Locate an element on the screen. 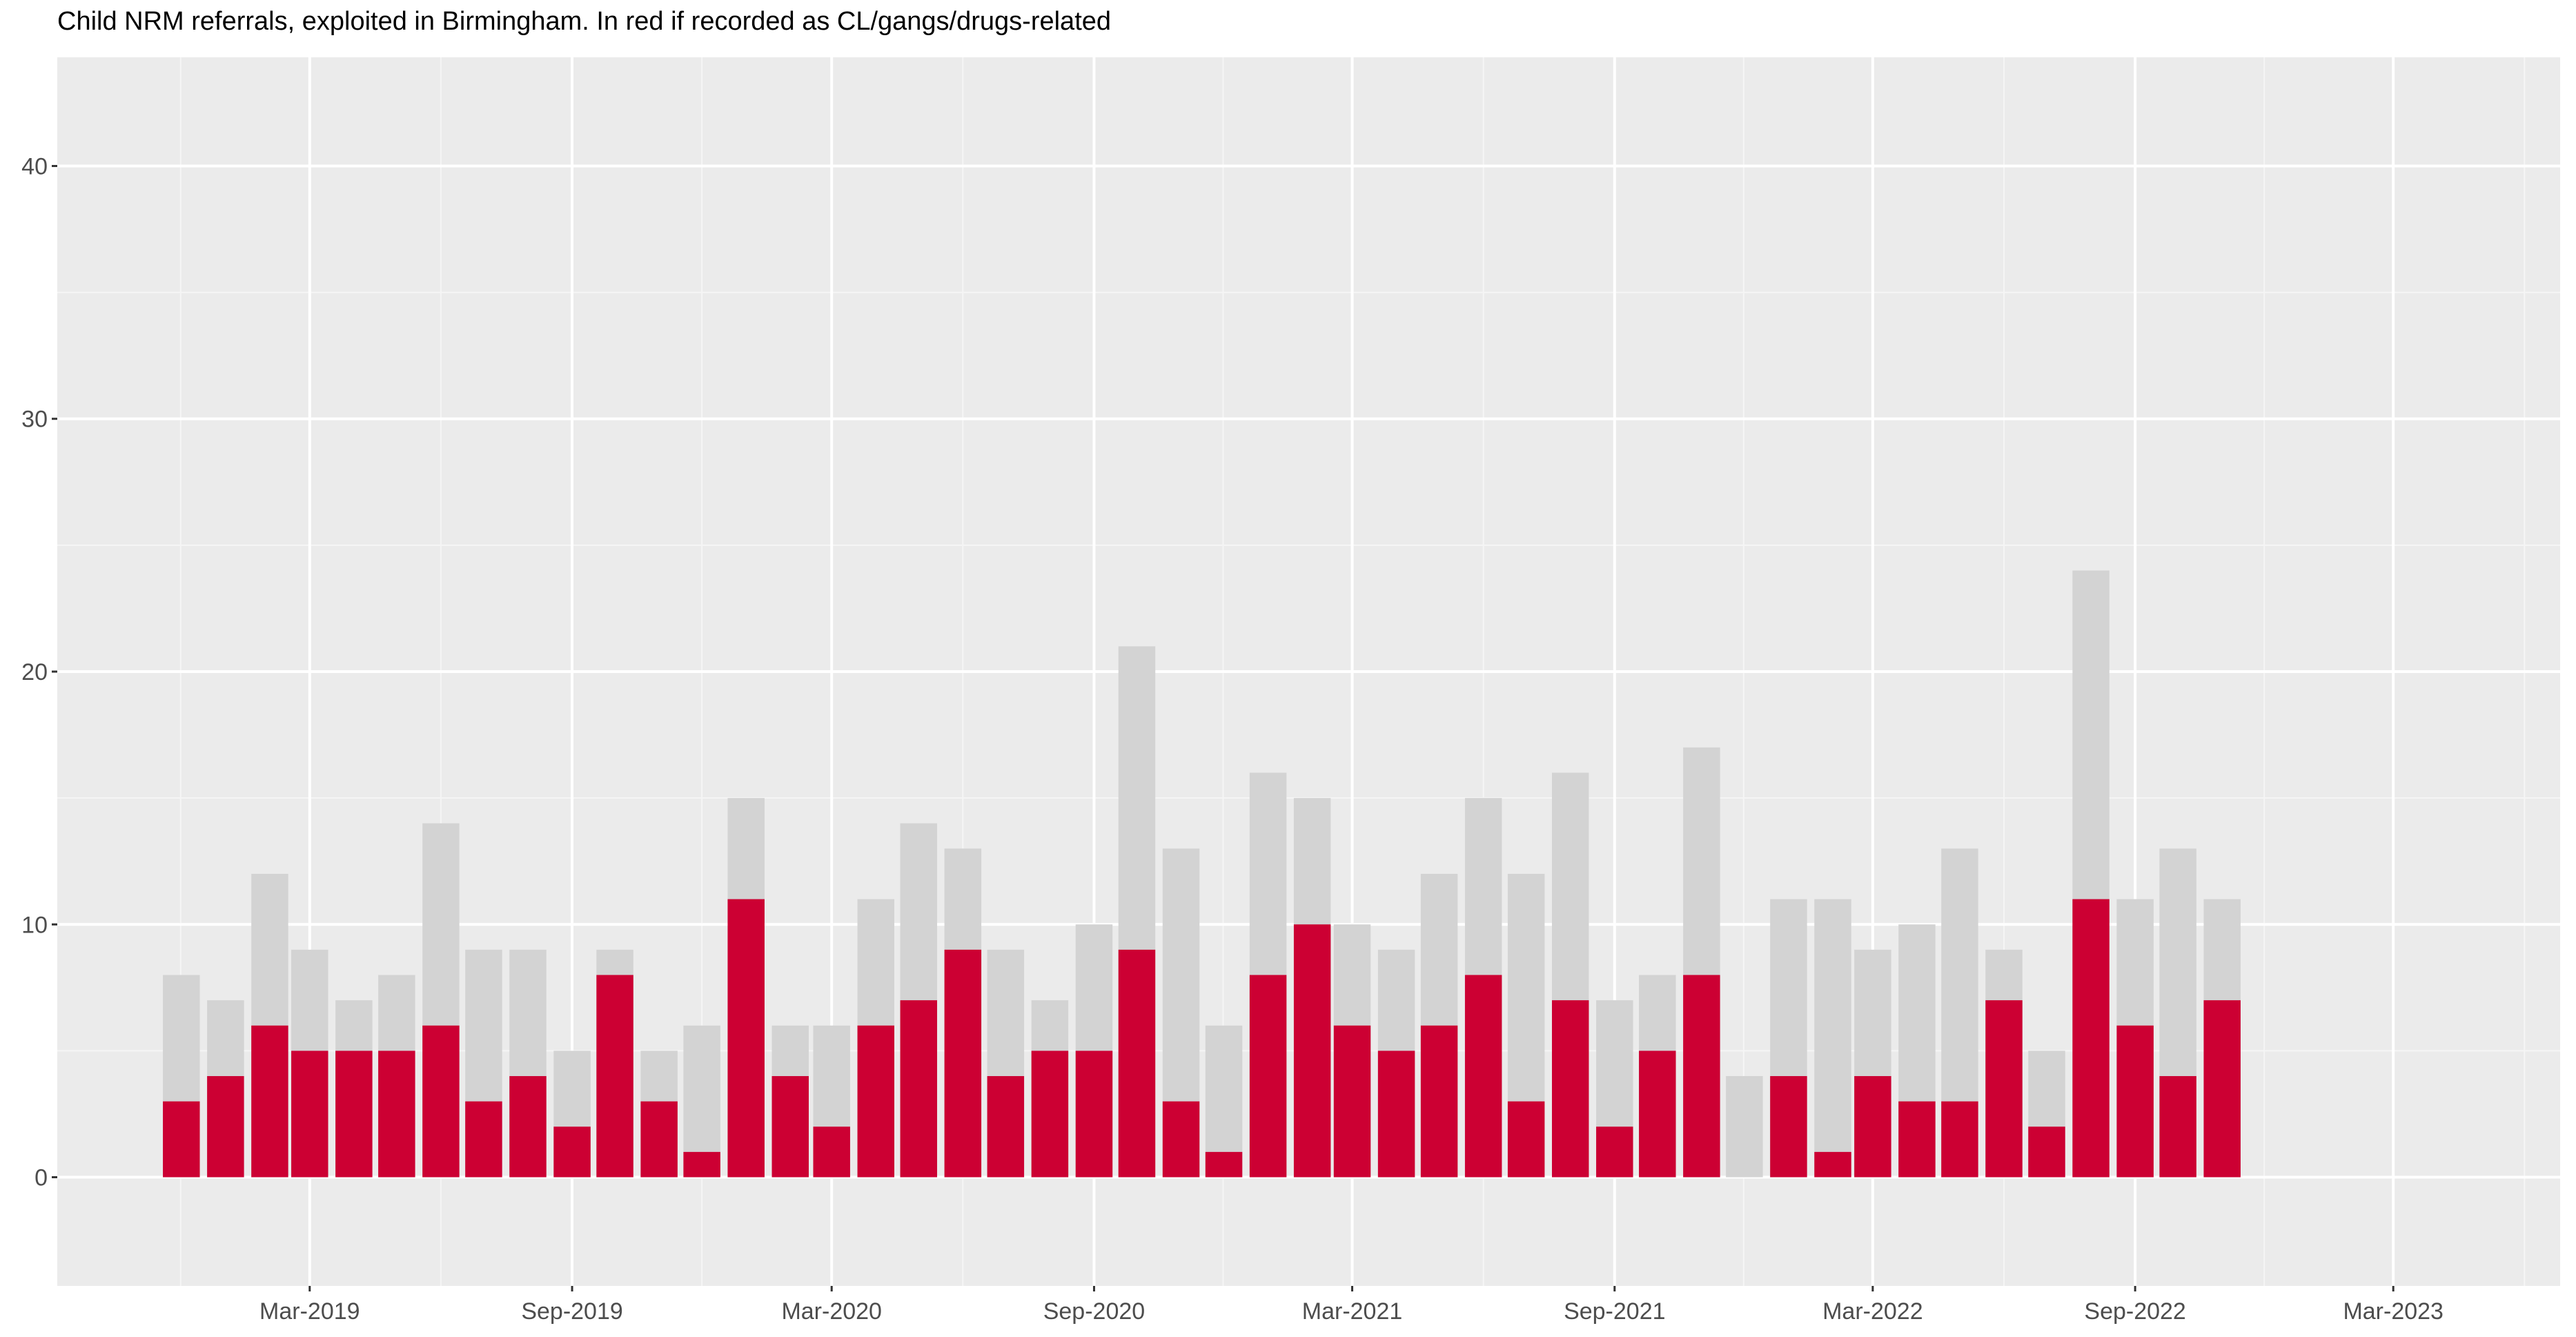  y-tick-label: 20 is located at coordinates (34, 672).